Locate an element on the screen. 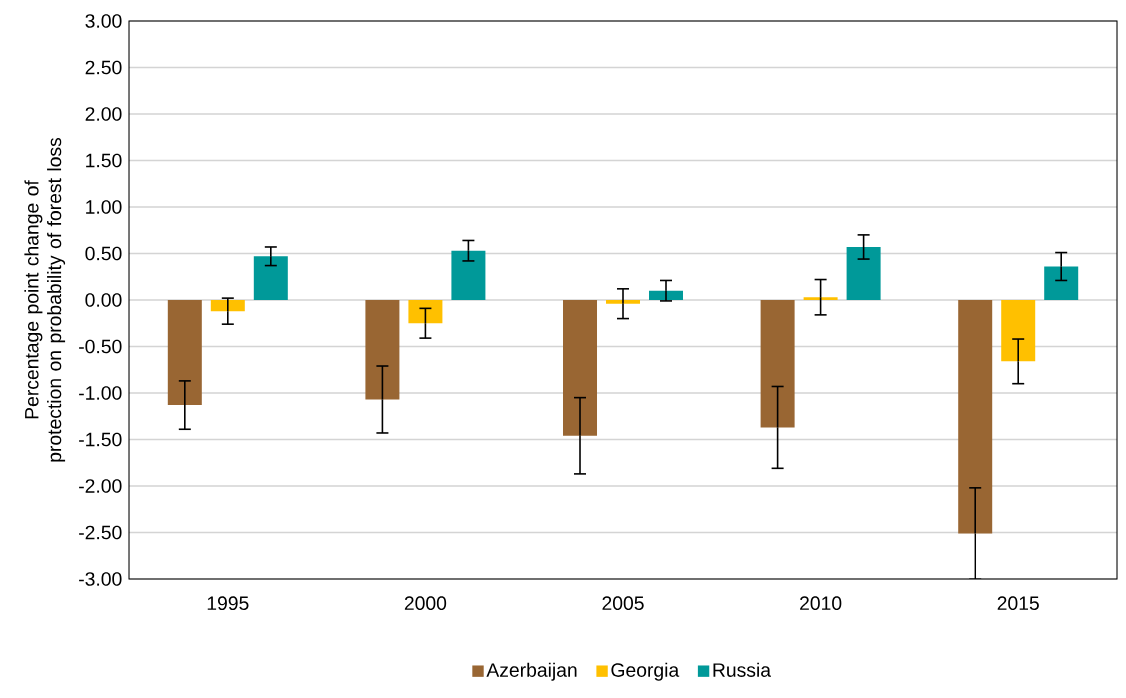  x-tick-label: 2000 is located at coordinates (425, 603).